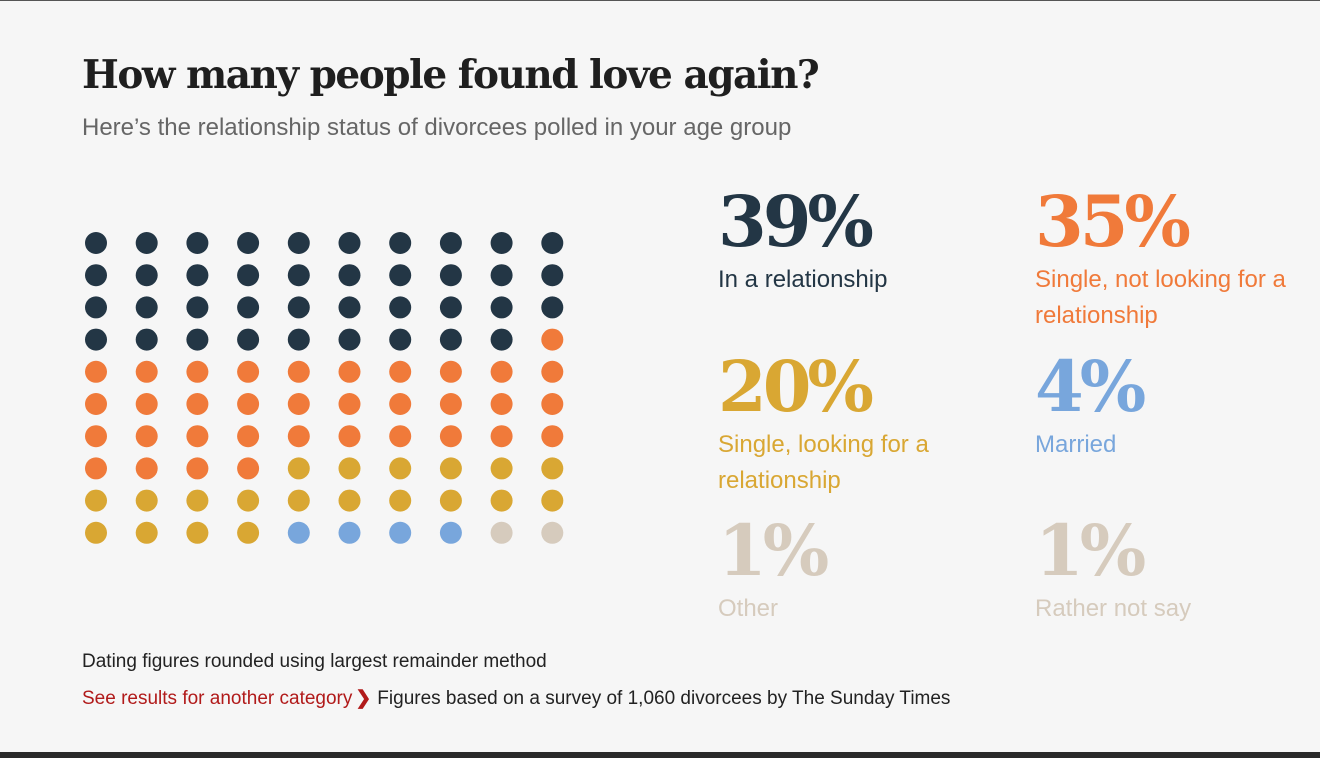 The image size is (1320, 758). Describe the element at coordinates (803, 279) in the screenshot. I see `stat-label: In a relationship` at that location.